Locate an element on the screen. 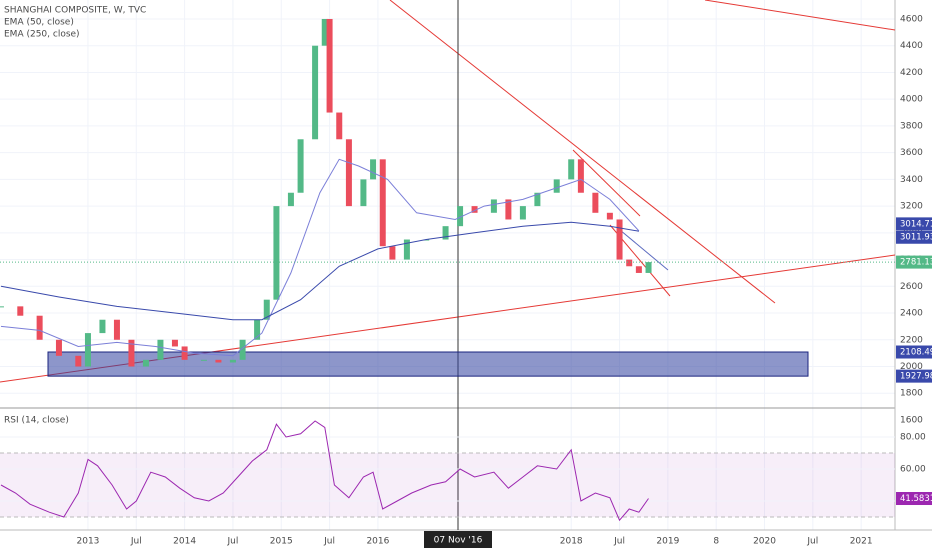 The width and height of the screenshot is (932, 550). y-tick-label: 2000 is located at coordinates (911, 367).